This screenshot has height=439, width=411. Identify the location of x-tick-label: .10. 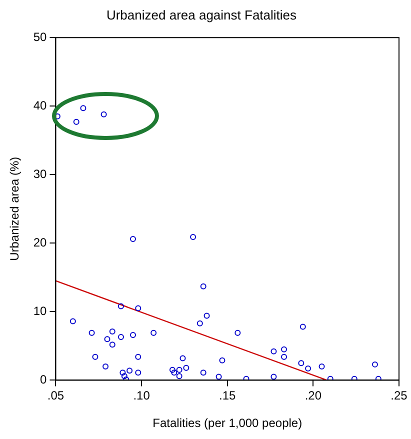
(141, 395).